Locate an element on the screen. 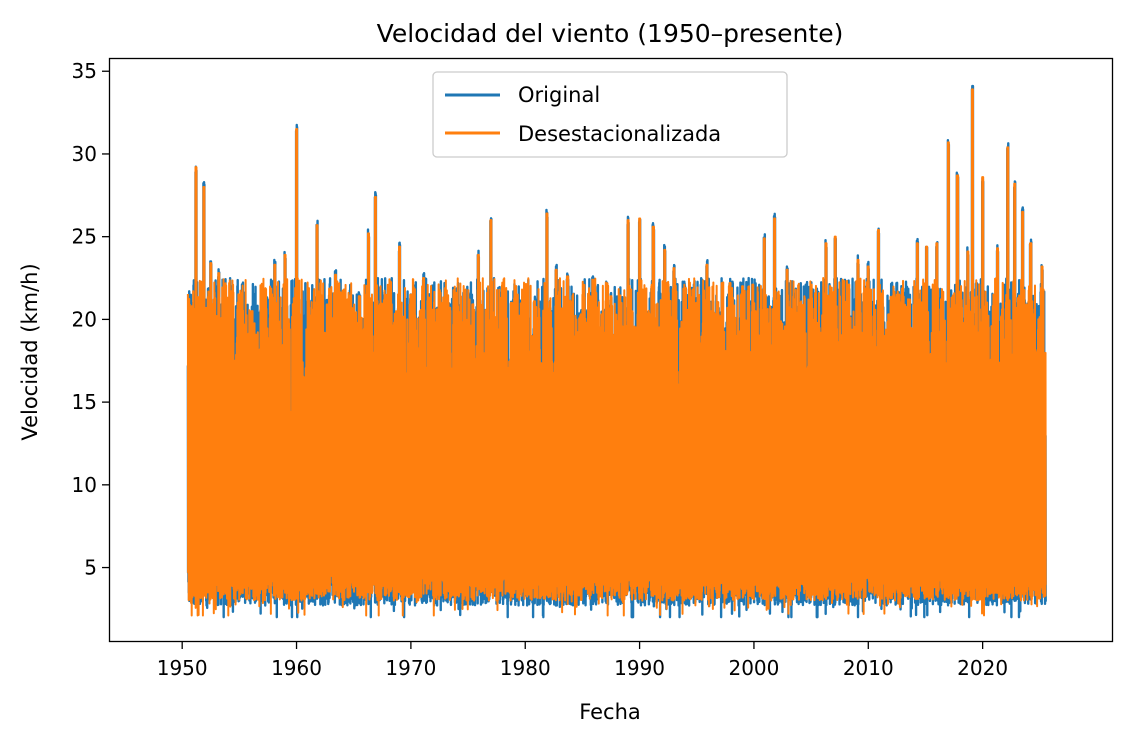  legend: Original Desestacionalizada is located at coordinates (610, 114).